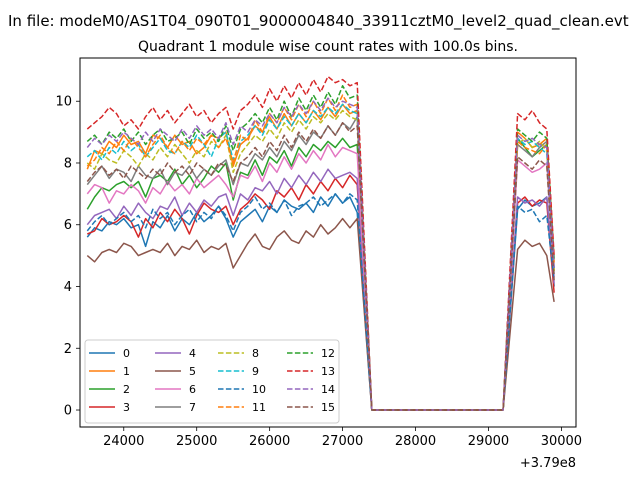 The width and height of the screenshot is (640, 480). Describe the element at coordinates (328, 353) in the screenshot. I see `legend-label-12: 12` at that location.